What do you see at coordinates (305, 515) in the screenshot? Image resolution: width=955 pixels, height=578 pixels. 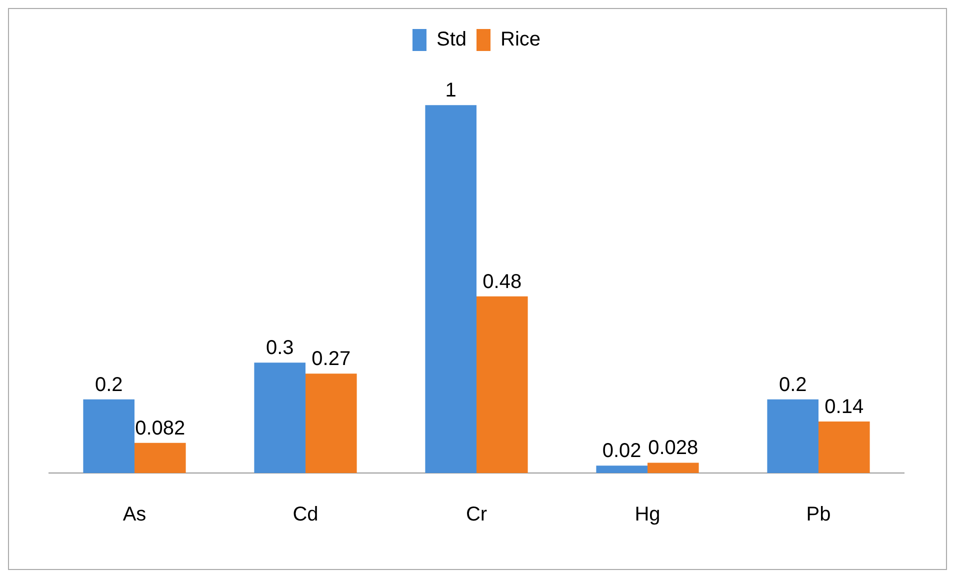 I see `x-tick-label: Cd` at bounding box center [305, 515].